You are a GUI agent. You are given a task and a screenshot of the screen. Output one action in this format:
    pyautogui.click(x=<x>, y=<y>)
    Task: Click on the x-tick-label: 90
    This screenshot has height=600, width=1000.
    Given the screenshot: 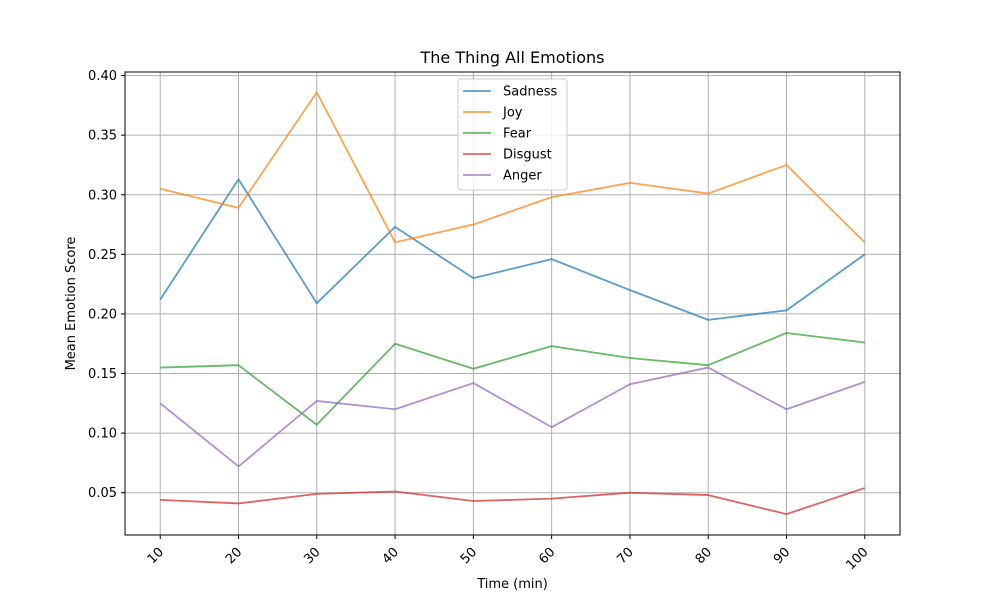 What is the action you would take?
    pyautogui.click(x=782, y=556)
    